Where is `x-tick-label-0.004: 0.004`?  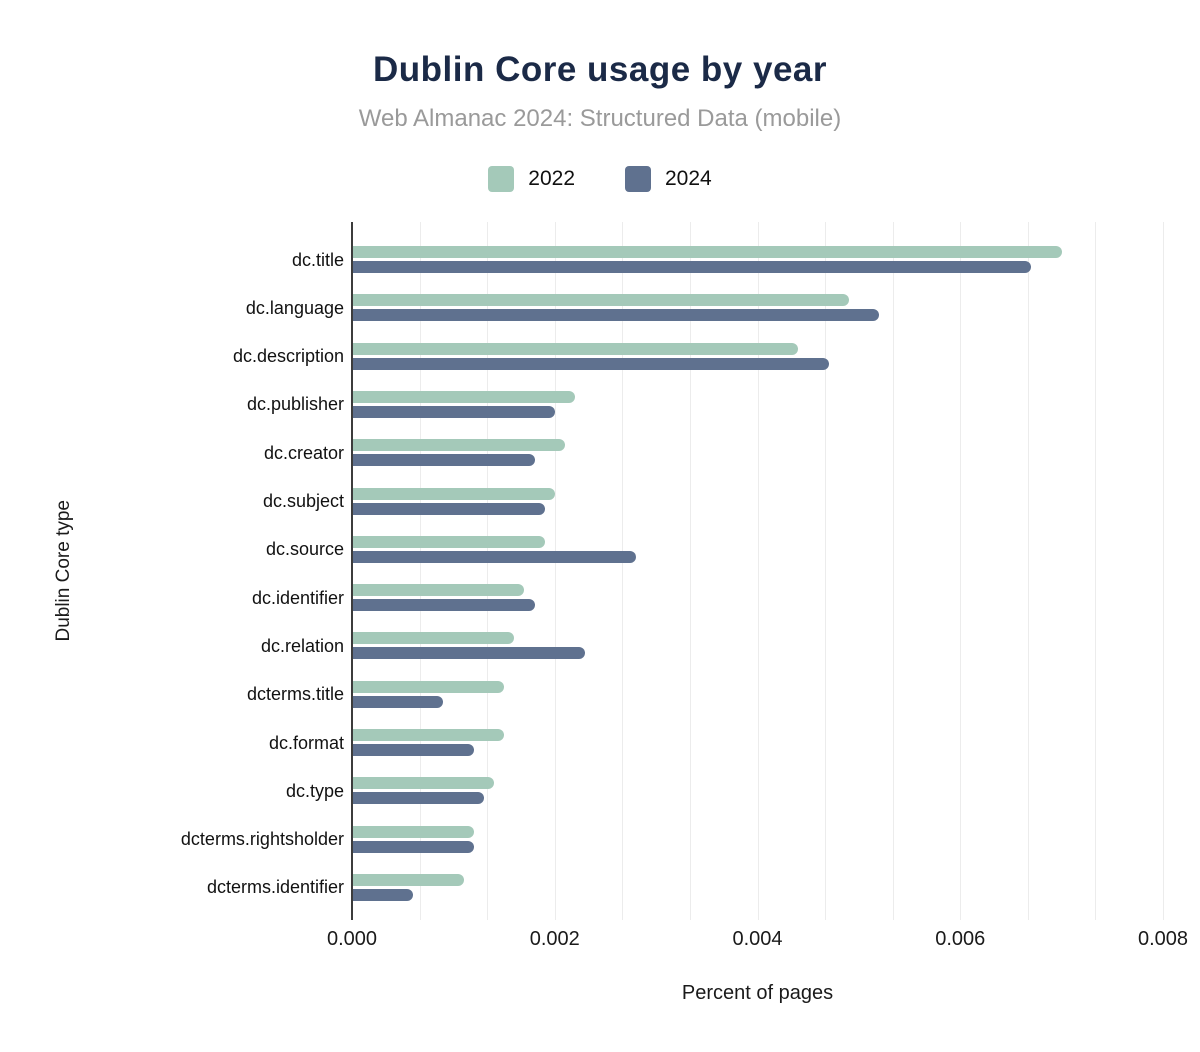 x-tick-label-0.004: 0.004 is located at coordinates (757, 939).